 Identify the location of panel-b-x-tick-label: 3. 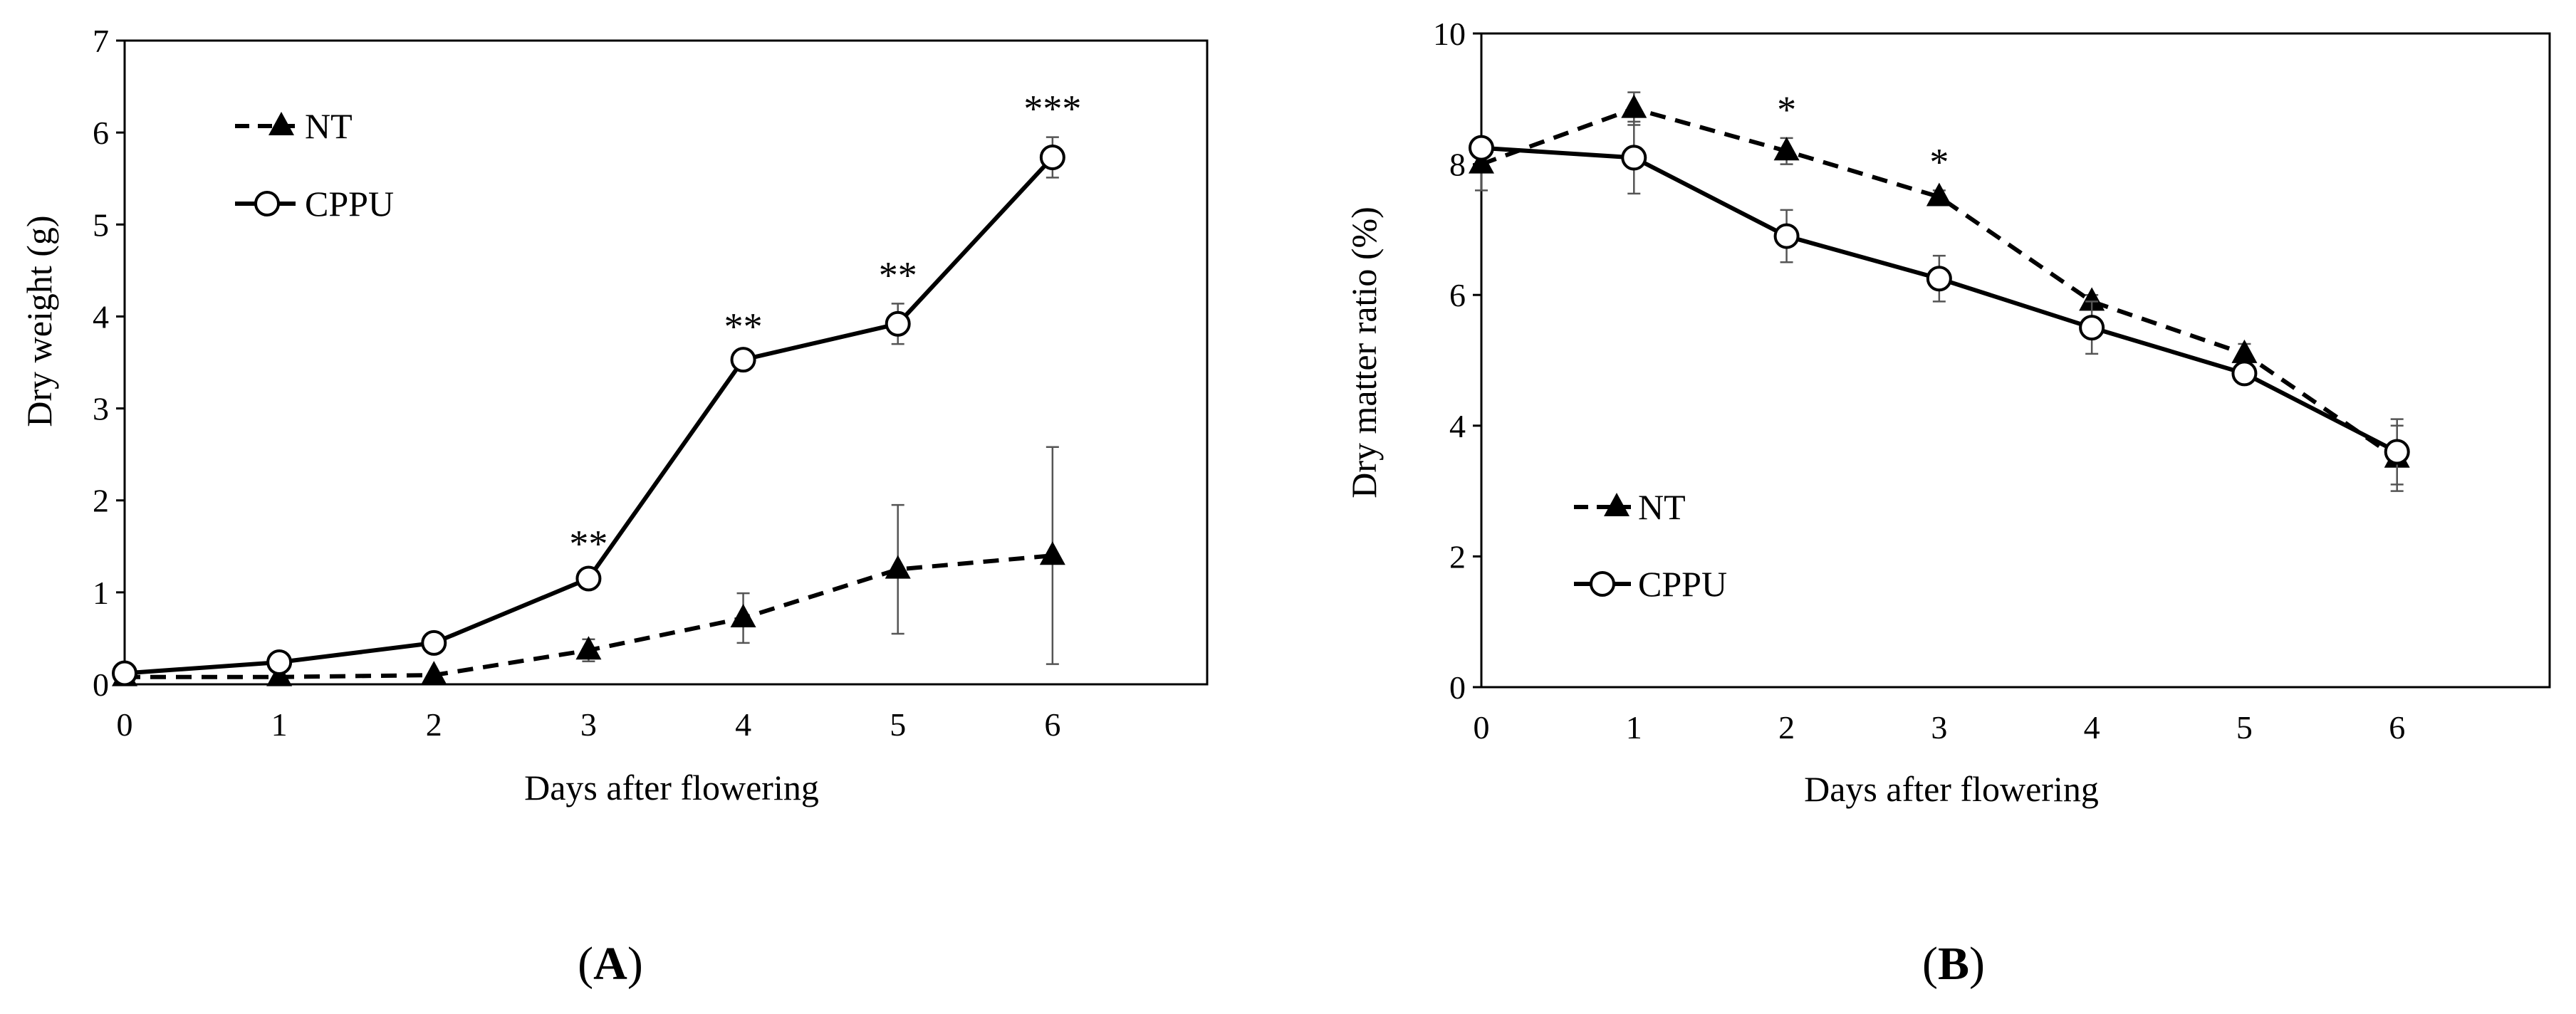
(1939, 728).